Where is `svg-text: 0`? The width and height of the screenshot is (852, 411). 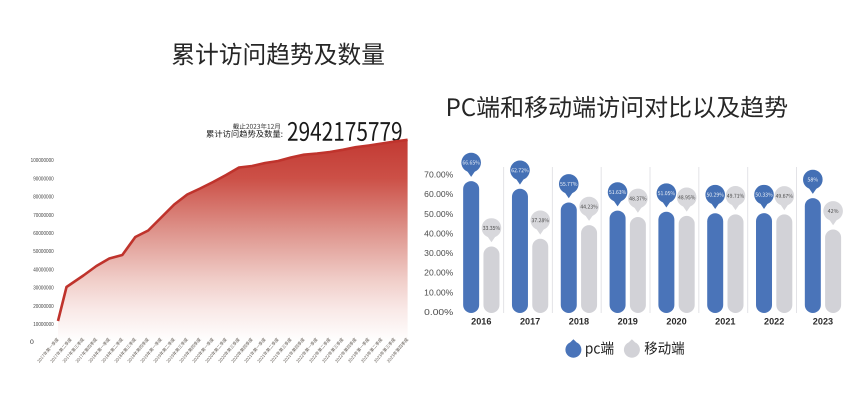
svg-text: 0 is located at coordinates (32, 342).